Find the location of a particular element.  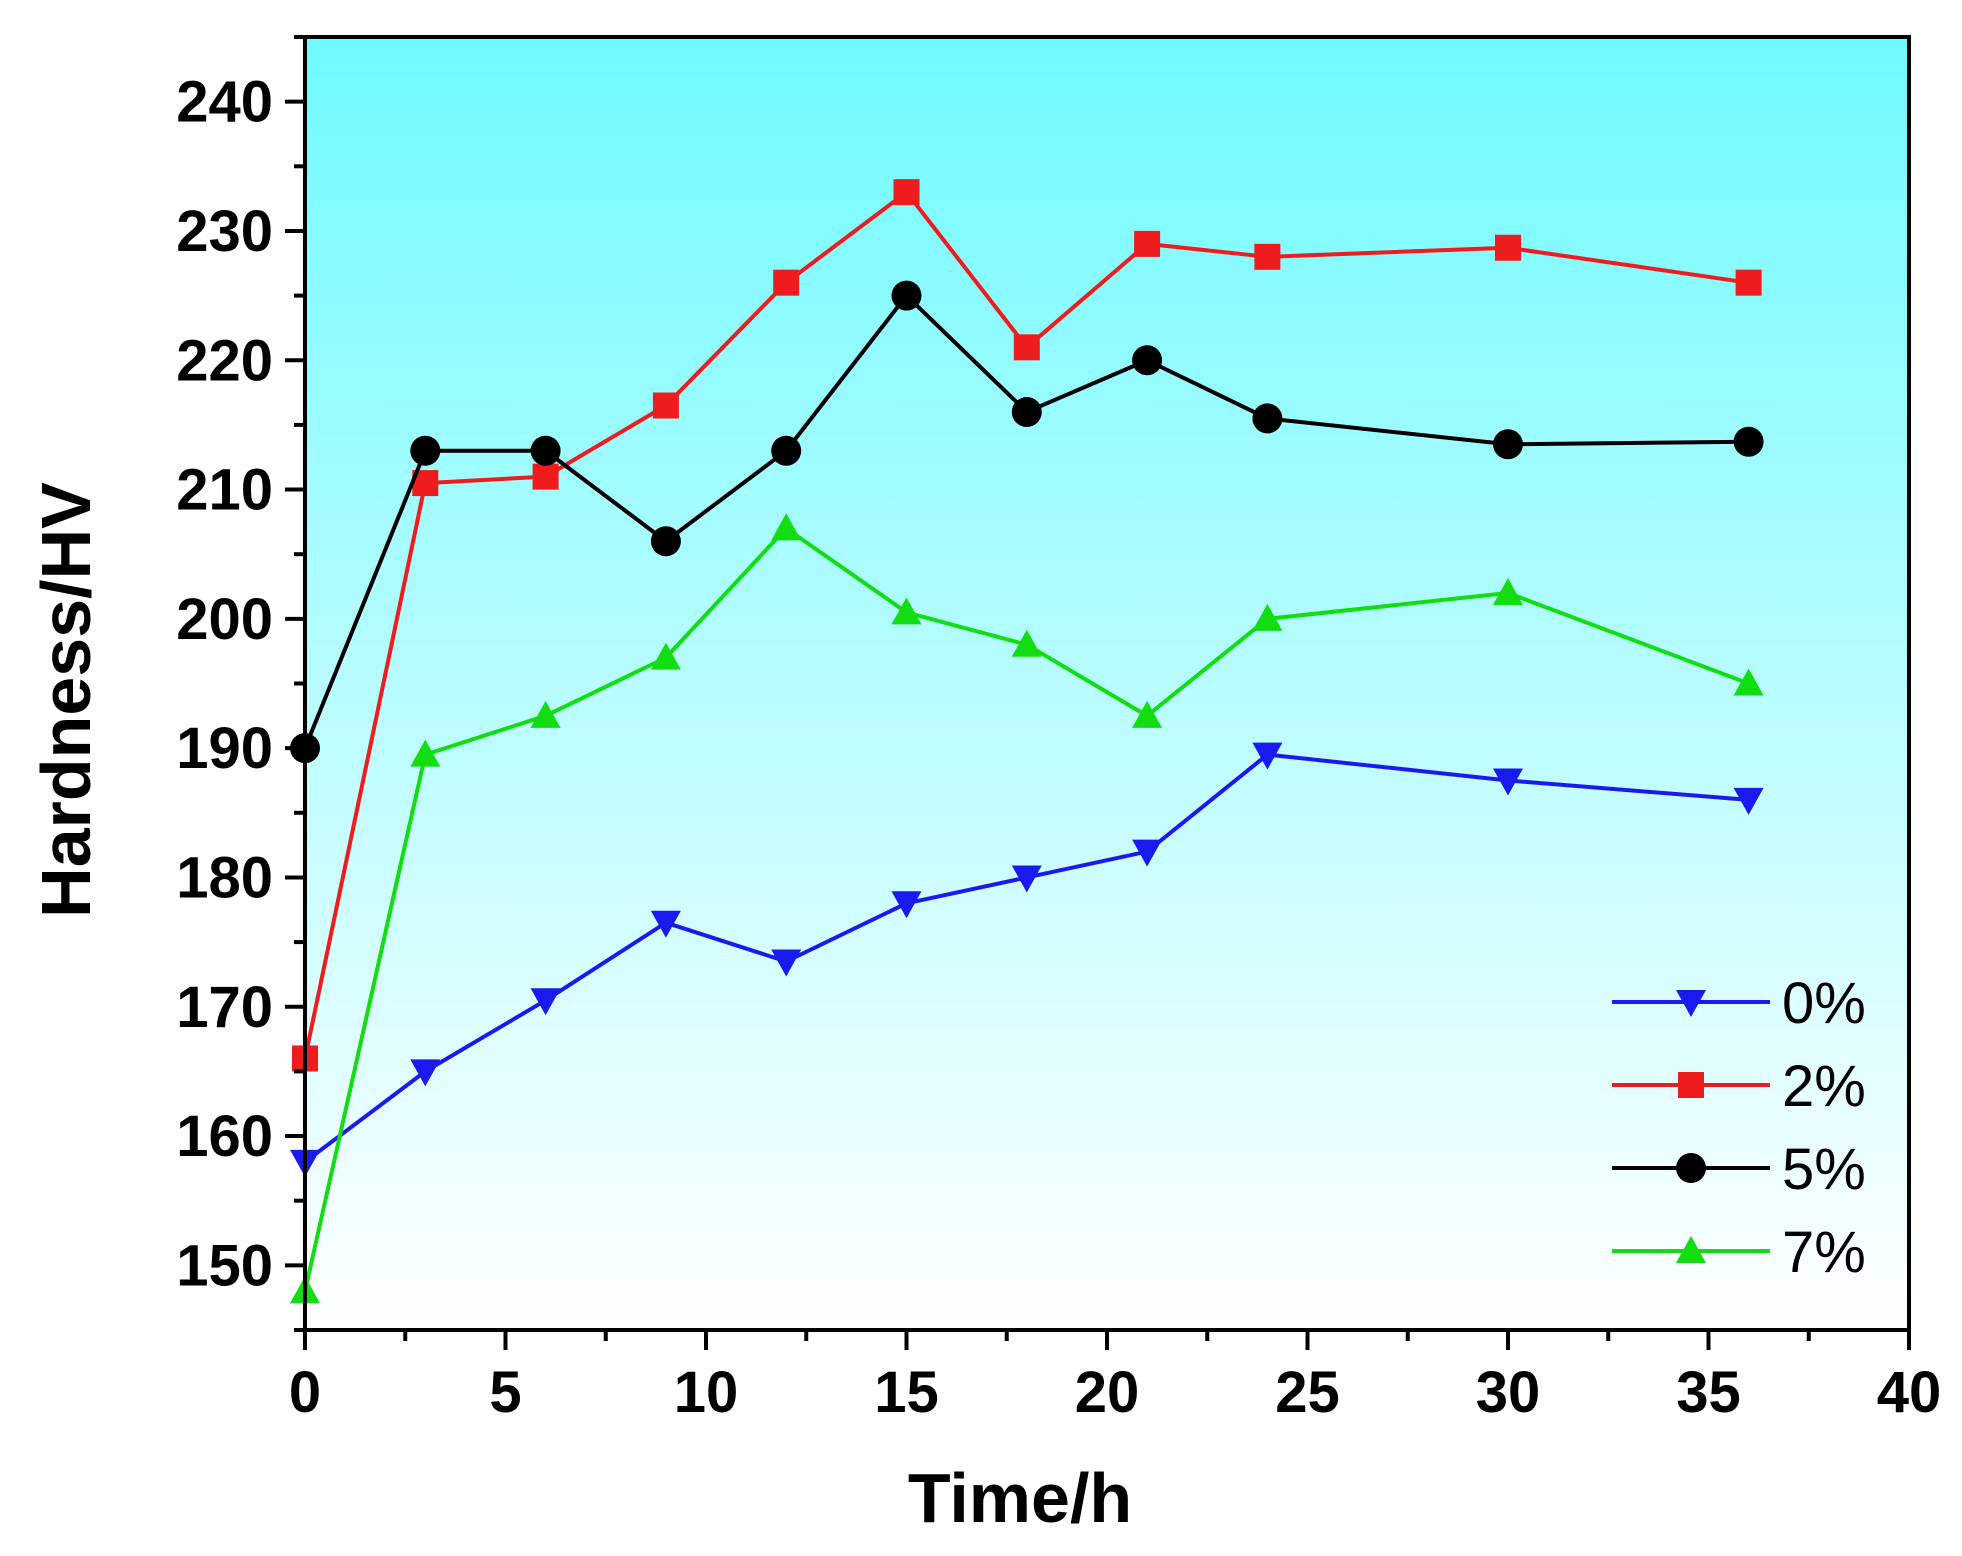

legend-item: 0% is located at coordinates (1739, 1003).